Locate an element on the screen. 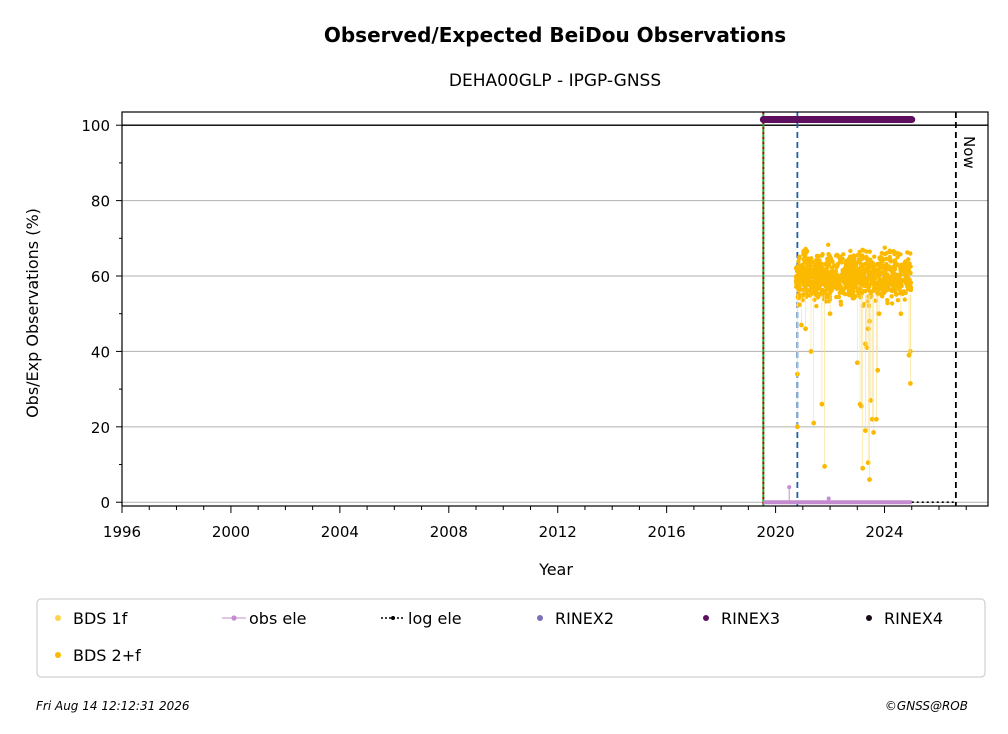 This screenshot has height=734, width=1008. legend-entry: RINEX2 is located at coordinates (575, 618).